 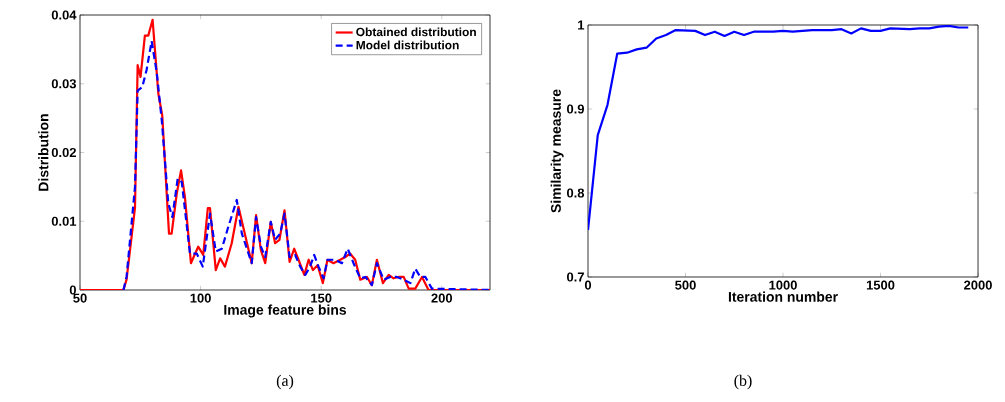 What do you see at coordinates (407, 45) in the screenshot?
I see `legend-label: Model distribution` at bounding box center [407, 45].